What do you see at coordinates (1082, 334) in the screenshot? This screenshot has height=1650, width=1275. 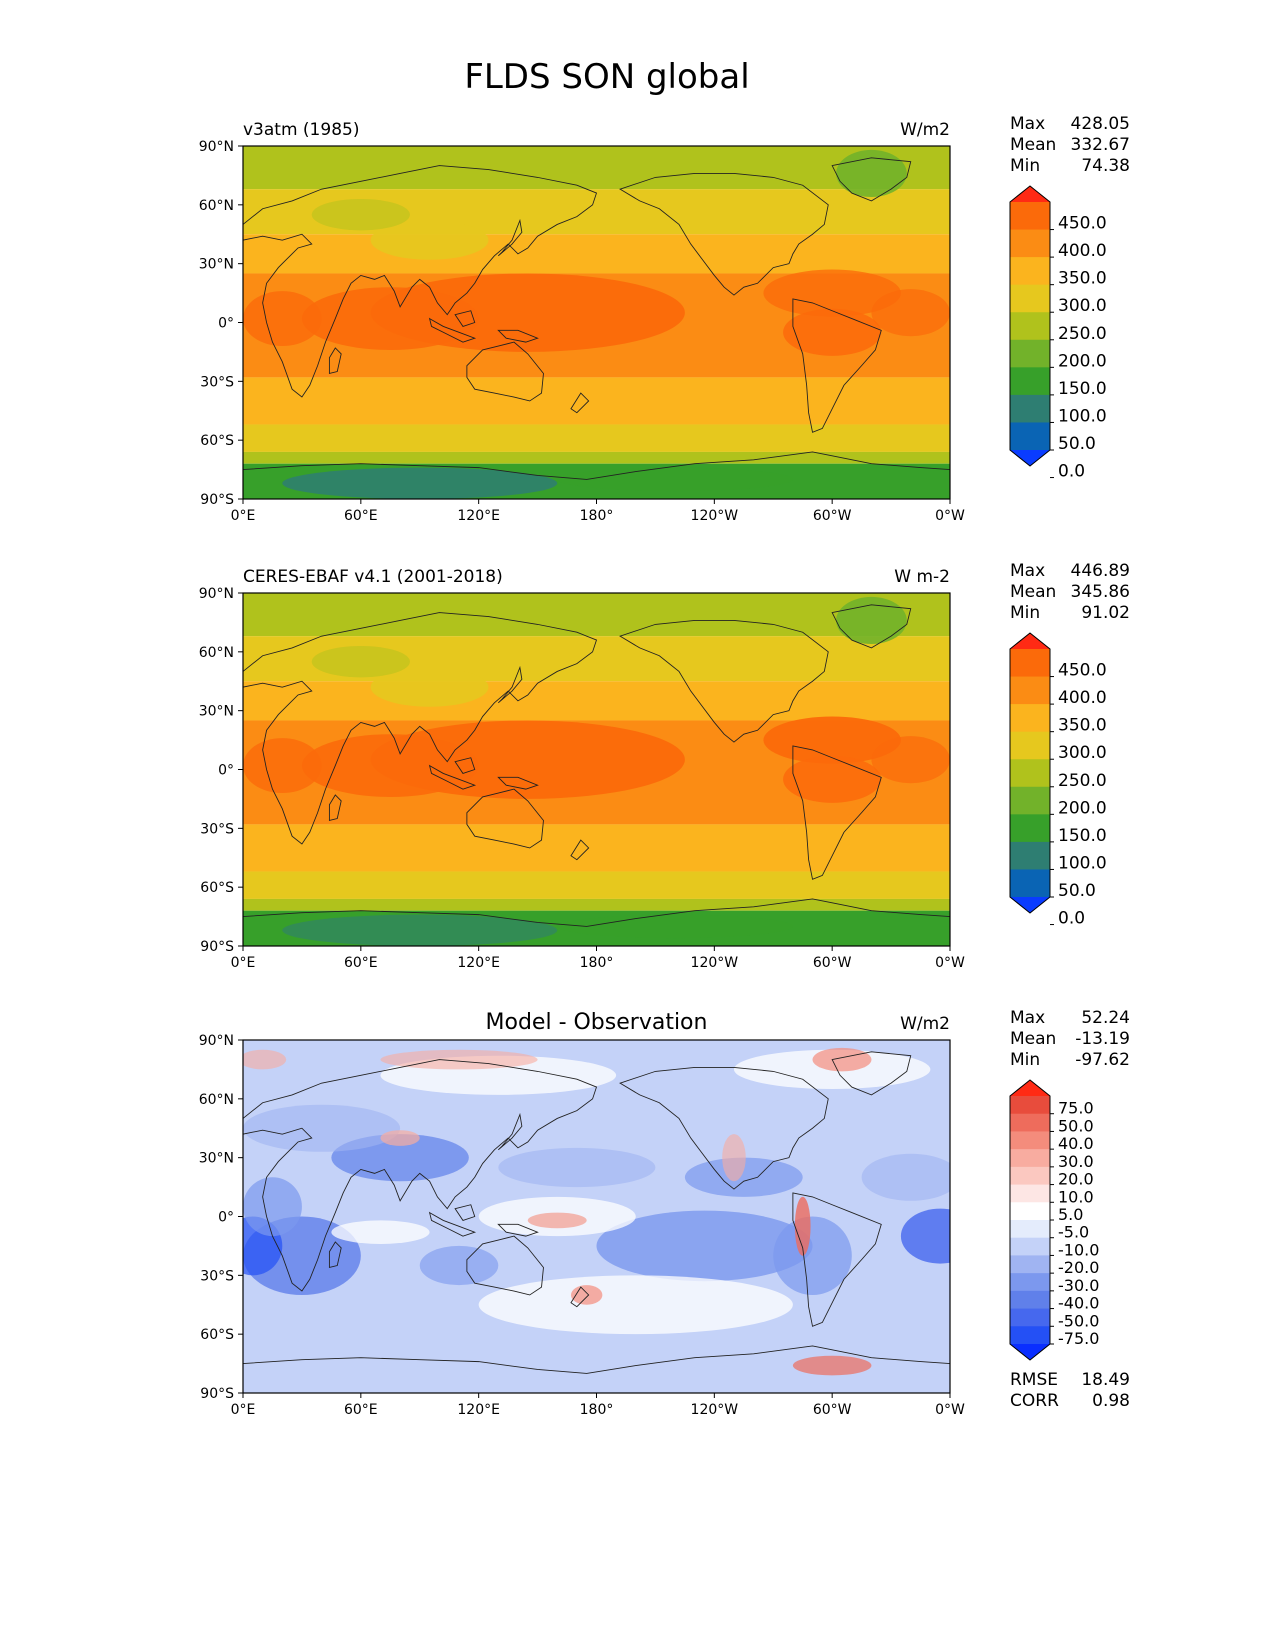 I see `colorbar-tick-label: 250.0` at bounding box center [1082, 334].